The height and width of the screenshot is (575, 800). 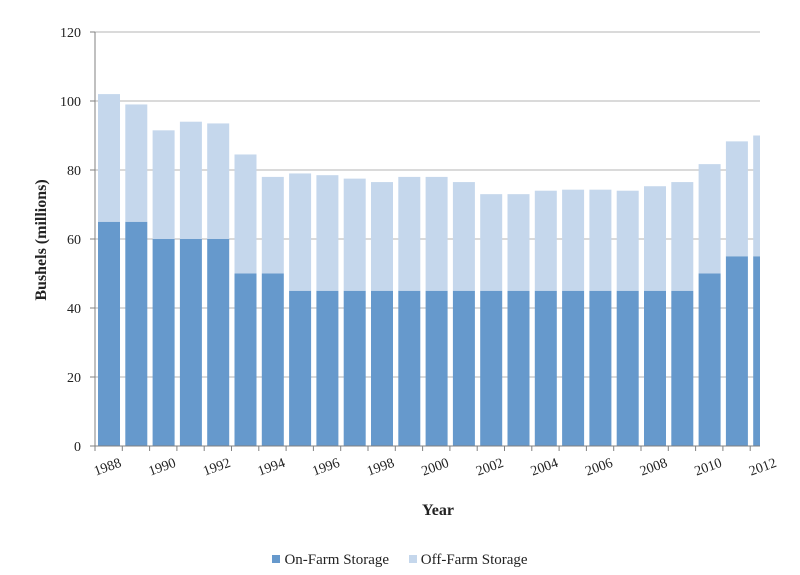 What do you see at coordinates (216, 468) in the screenshot?
I see `x-tick-label: 1992` at bounding box center [216, 468].